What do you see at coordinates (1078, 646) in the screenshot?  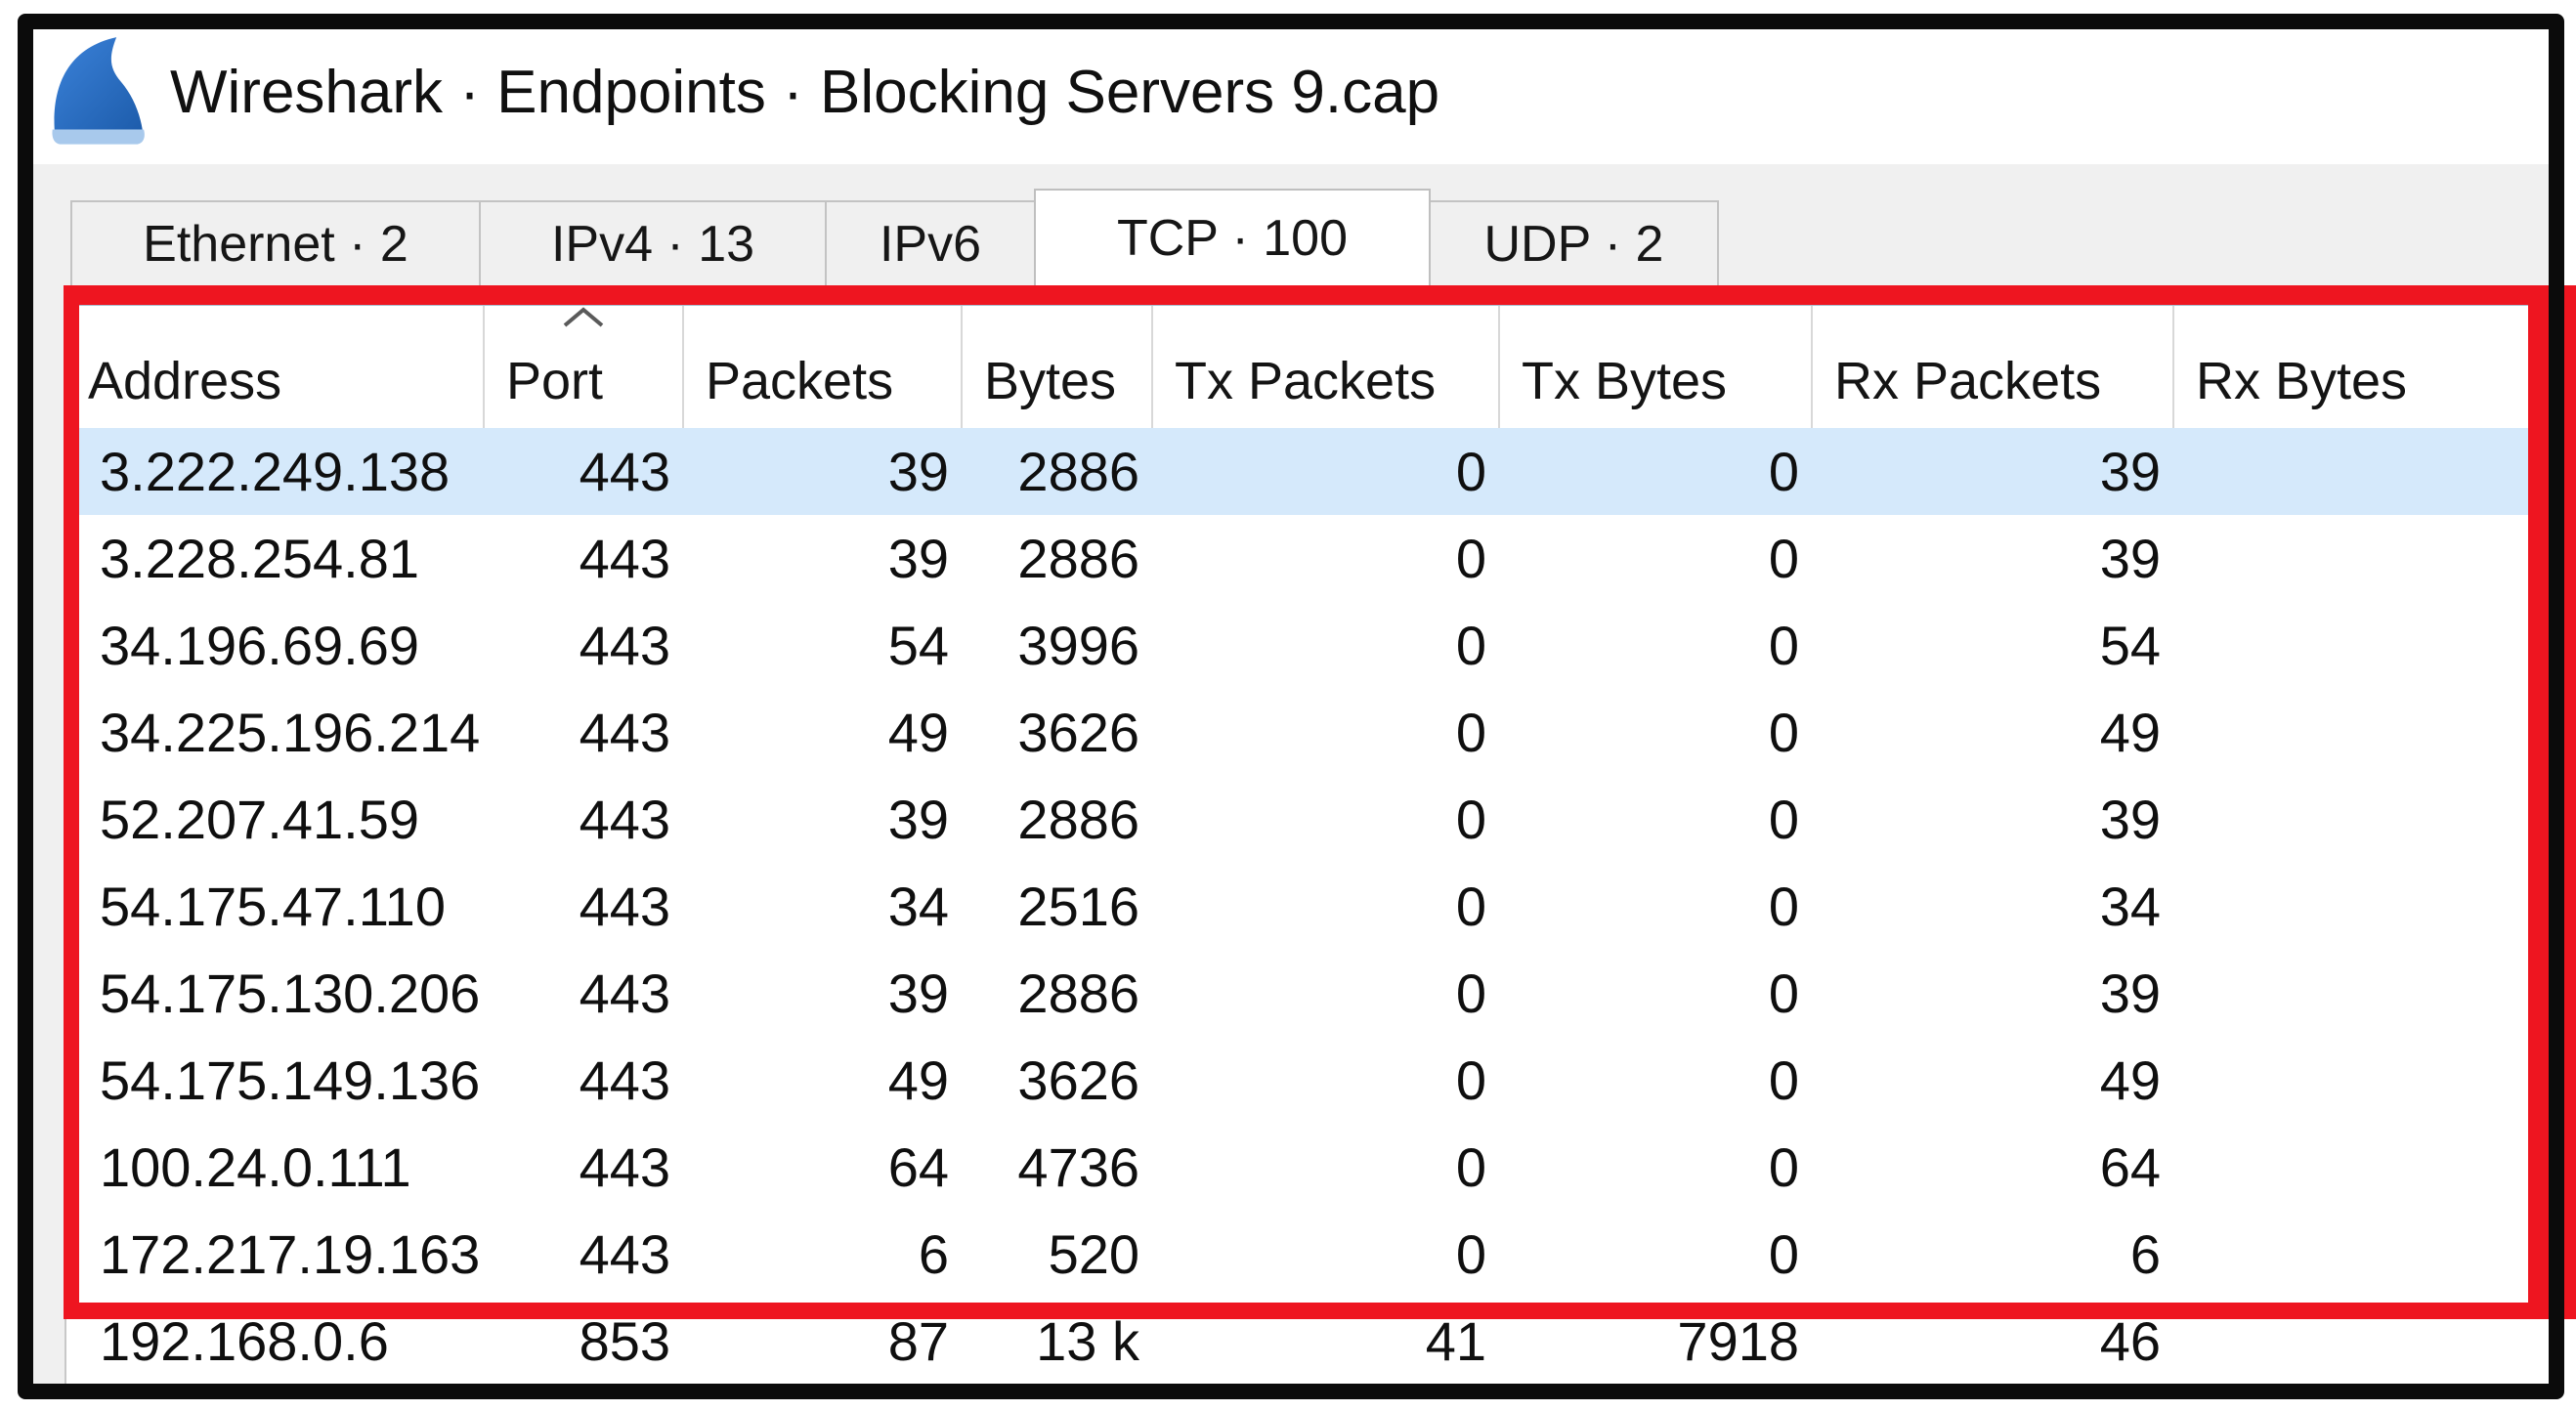 I see `cell-bytes: 3996` at bounding box center [1078, 646].